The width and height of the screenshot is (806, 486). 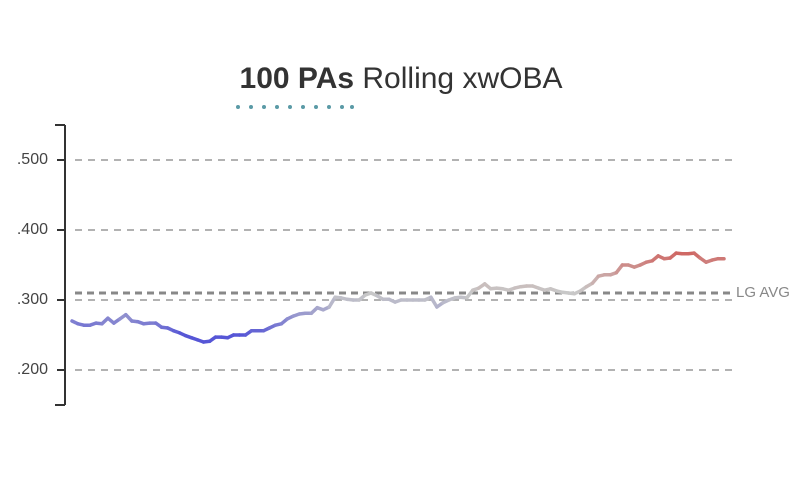 What do you see at coordinates (60, 265) in the screenshot?
I see `y-axis` at bounding box center [60, 265].